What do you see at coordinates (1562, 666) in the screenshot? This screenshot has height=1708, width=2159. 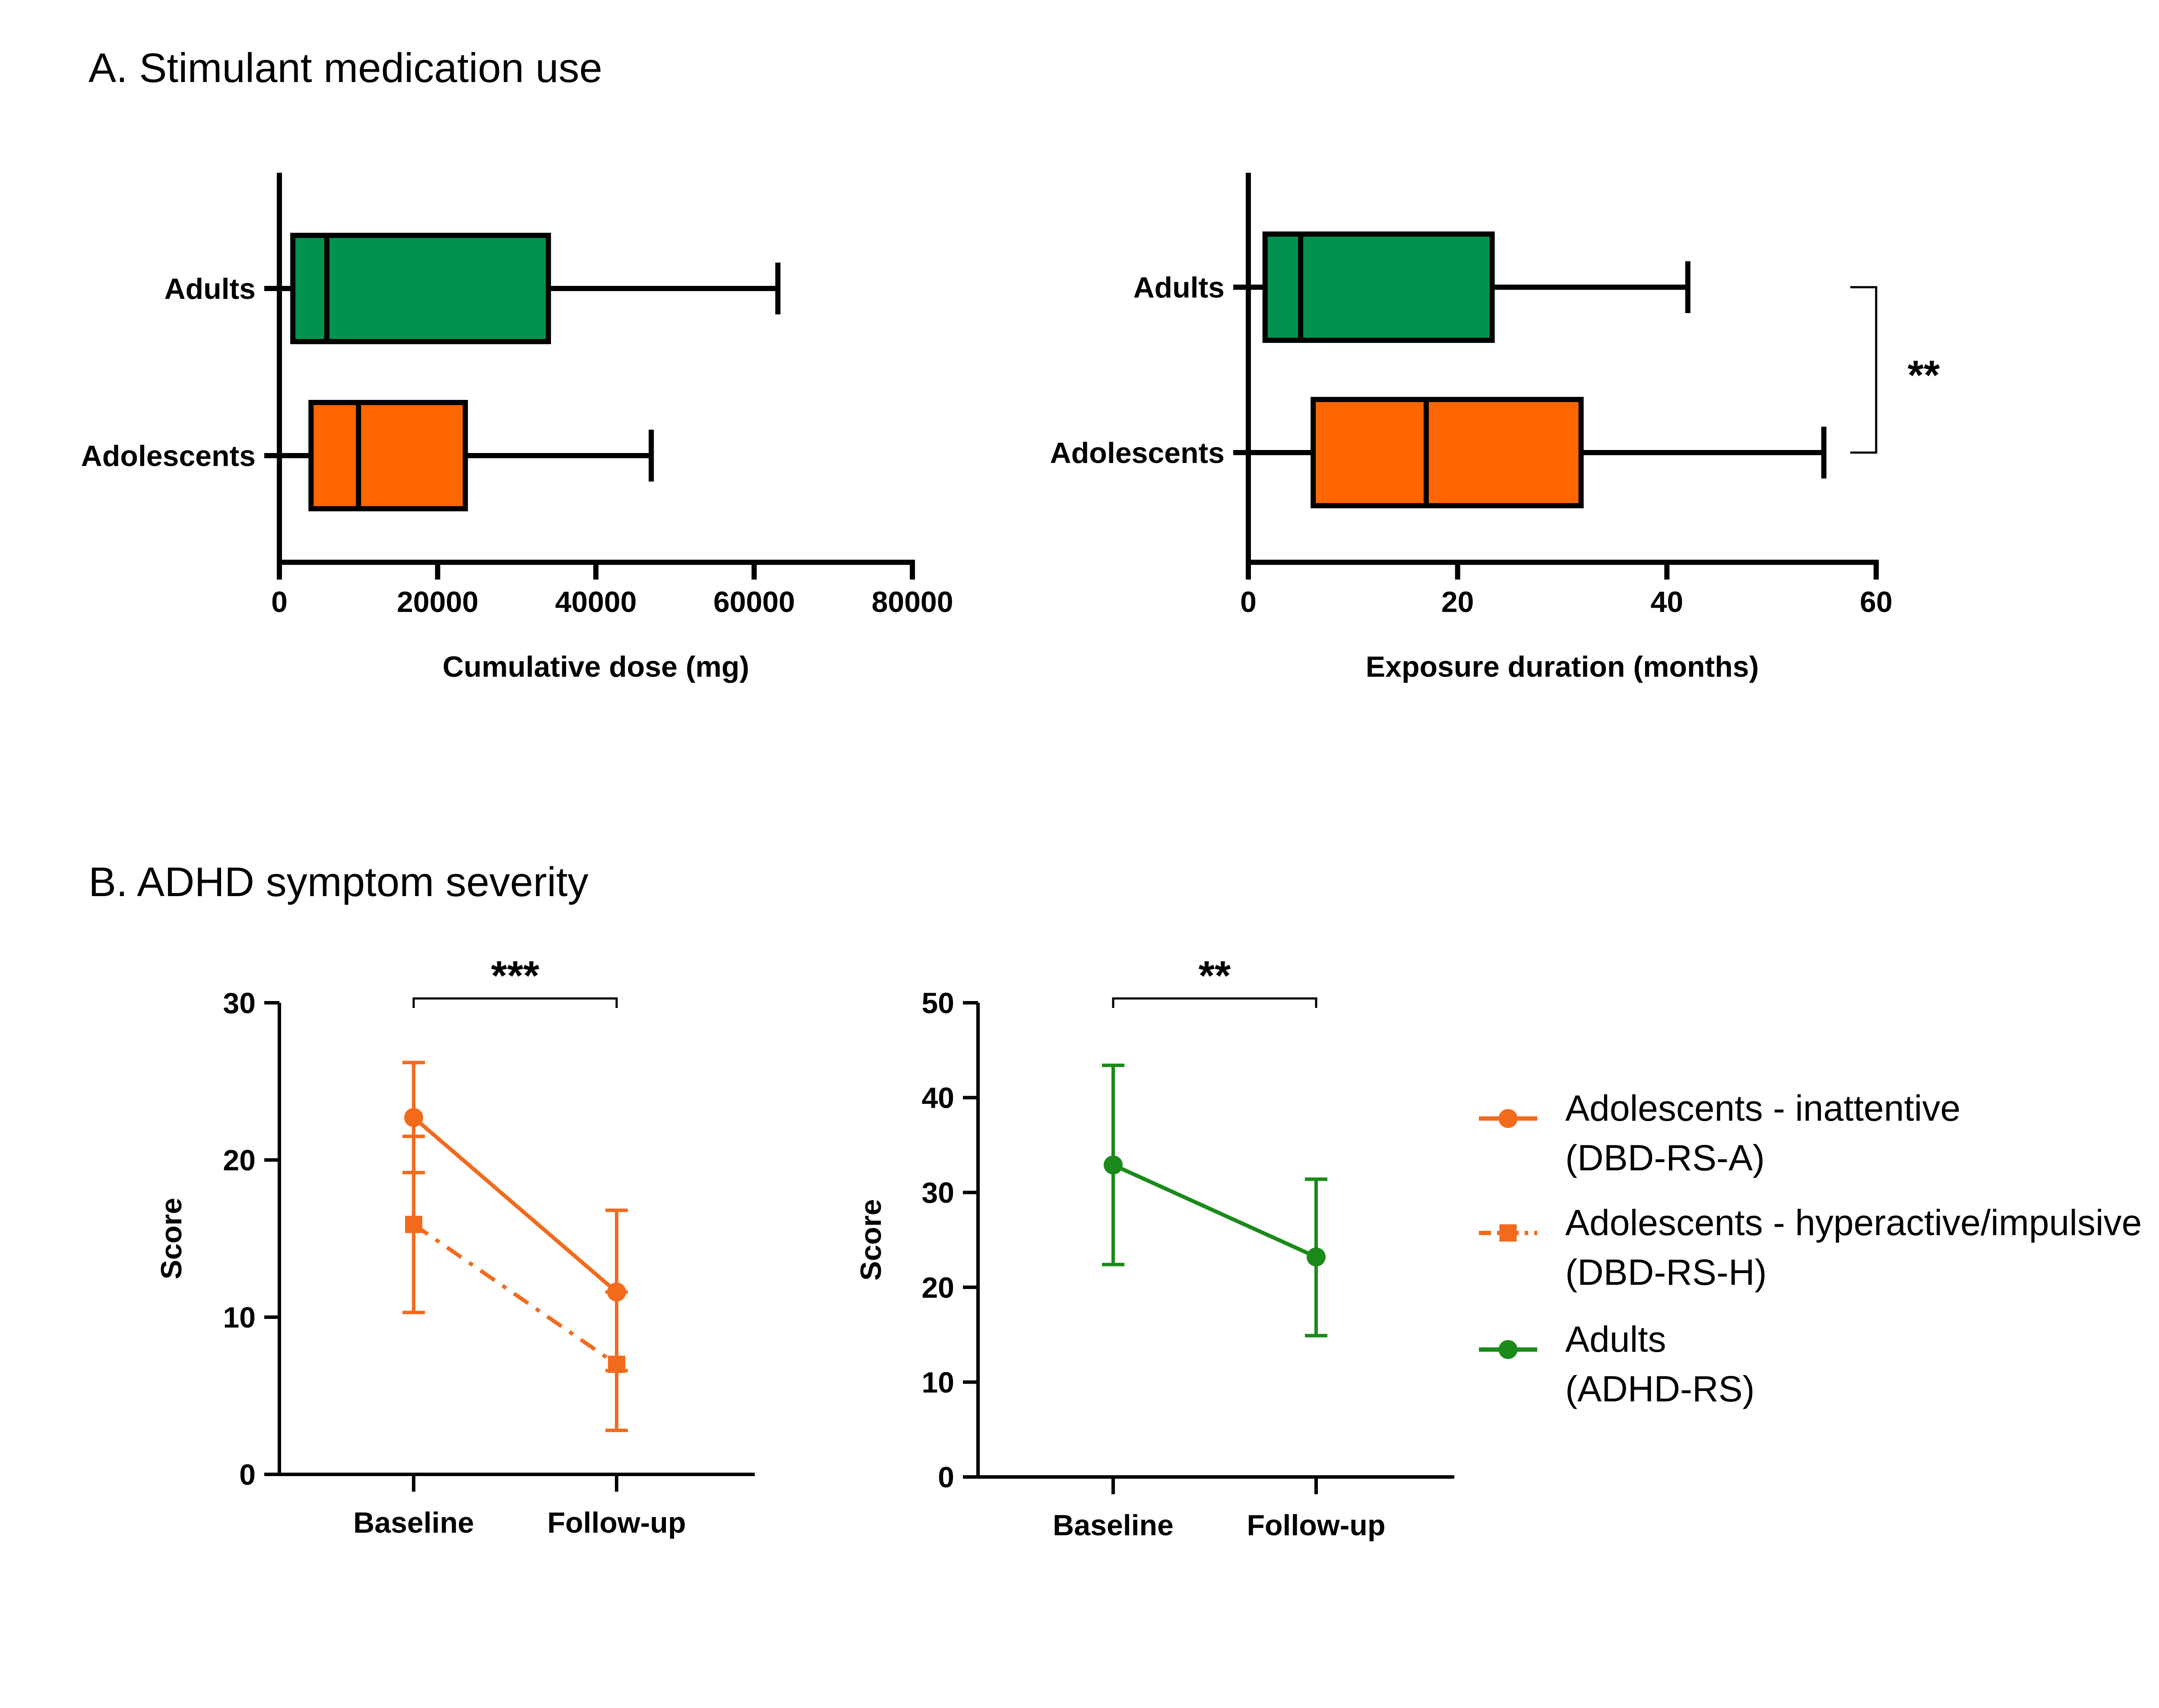 I see `x-axis-label: Exposure duration (months)` at bounding box center [1562, 666].